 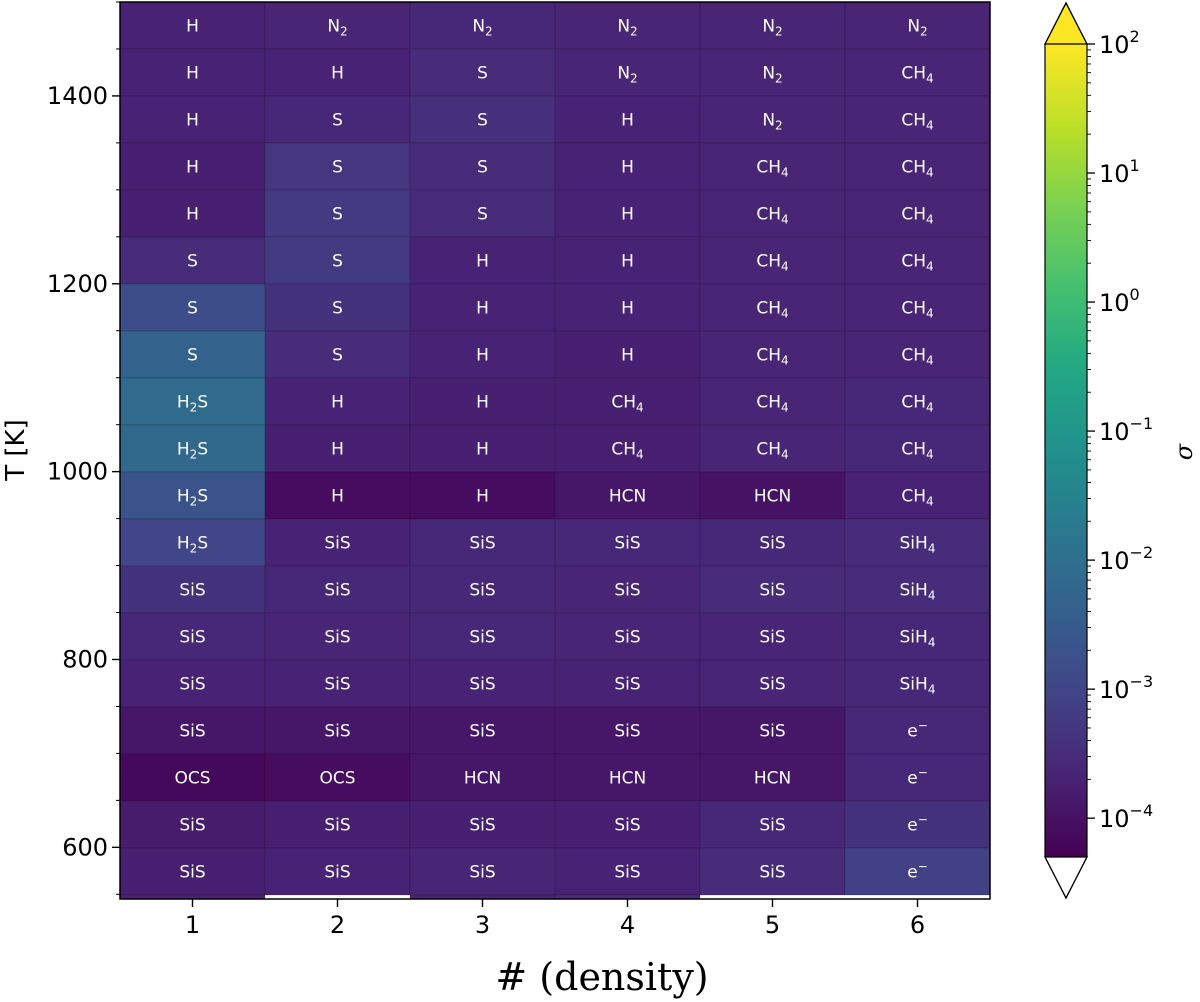 I want to click on colorbar-gradient, so click(x=1066, y=450).